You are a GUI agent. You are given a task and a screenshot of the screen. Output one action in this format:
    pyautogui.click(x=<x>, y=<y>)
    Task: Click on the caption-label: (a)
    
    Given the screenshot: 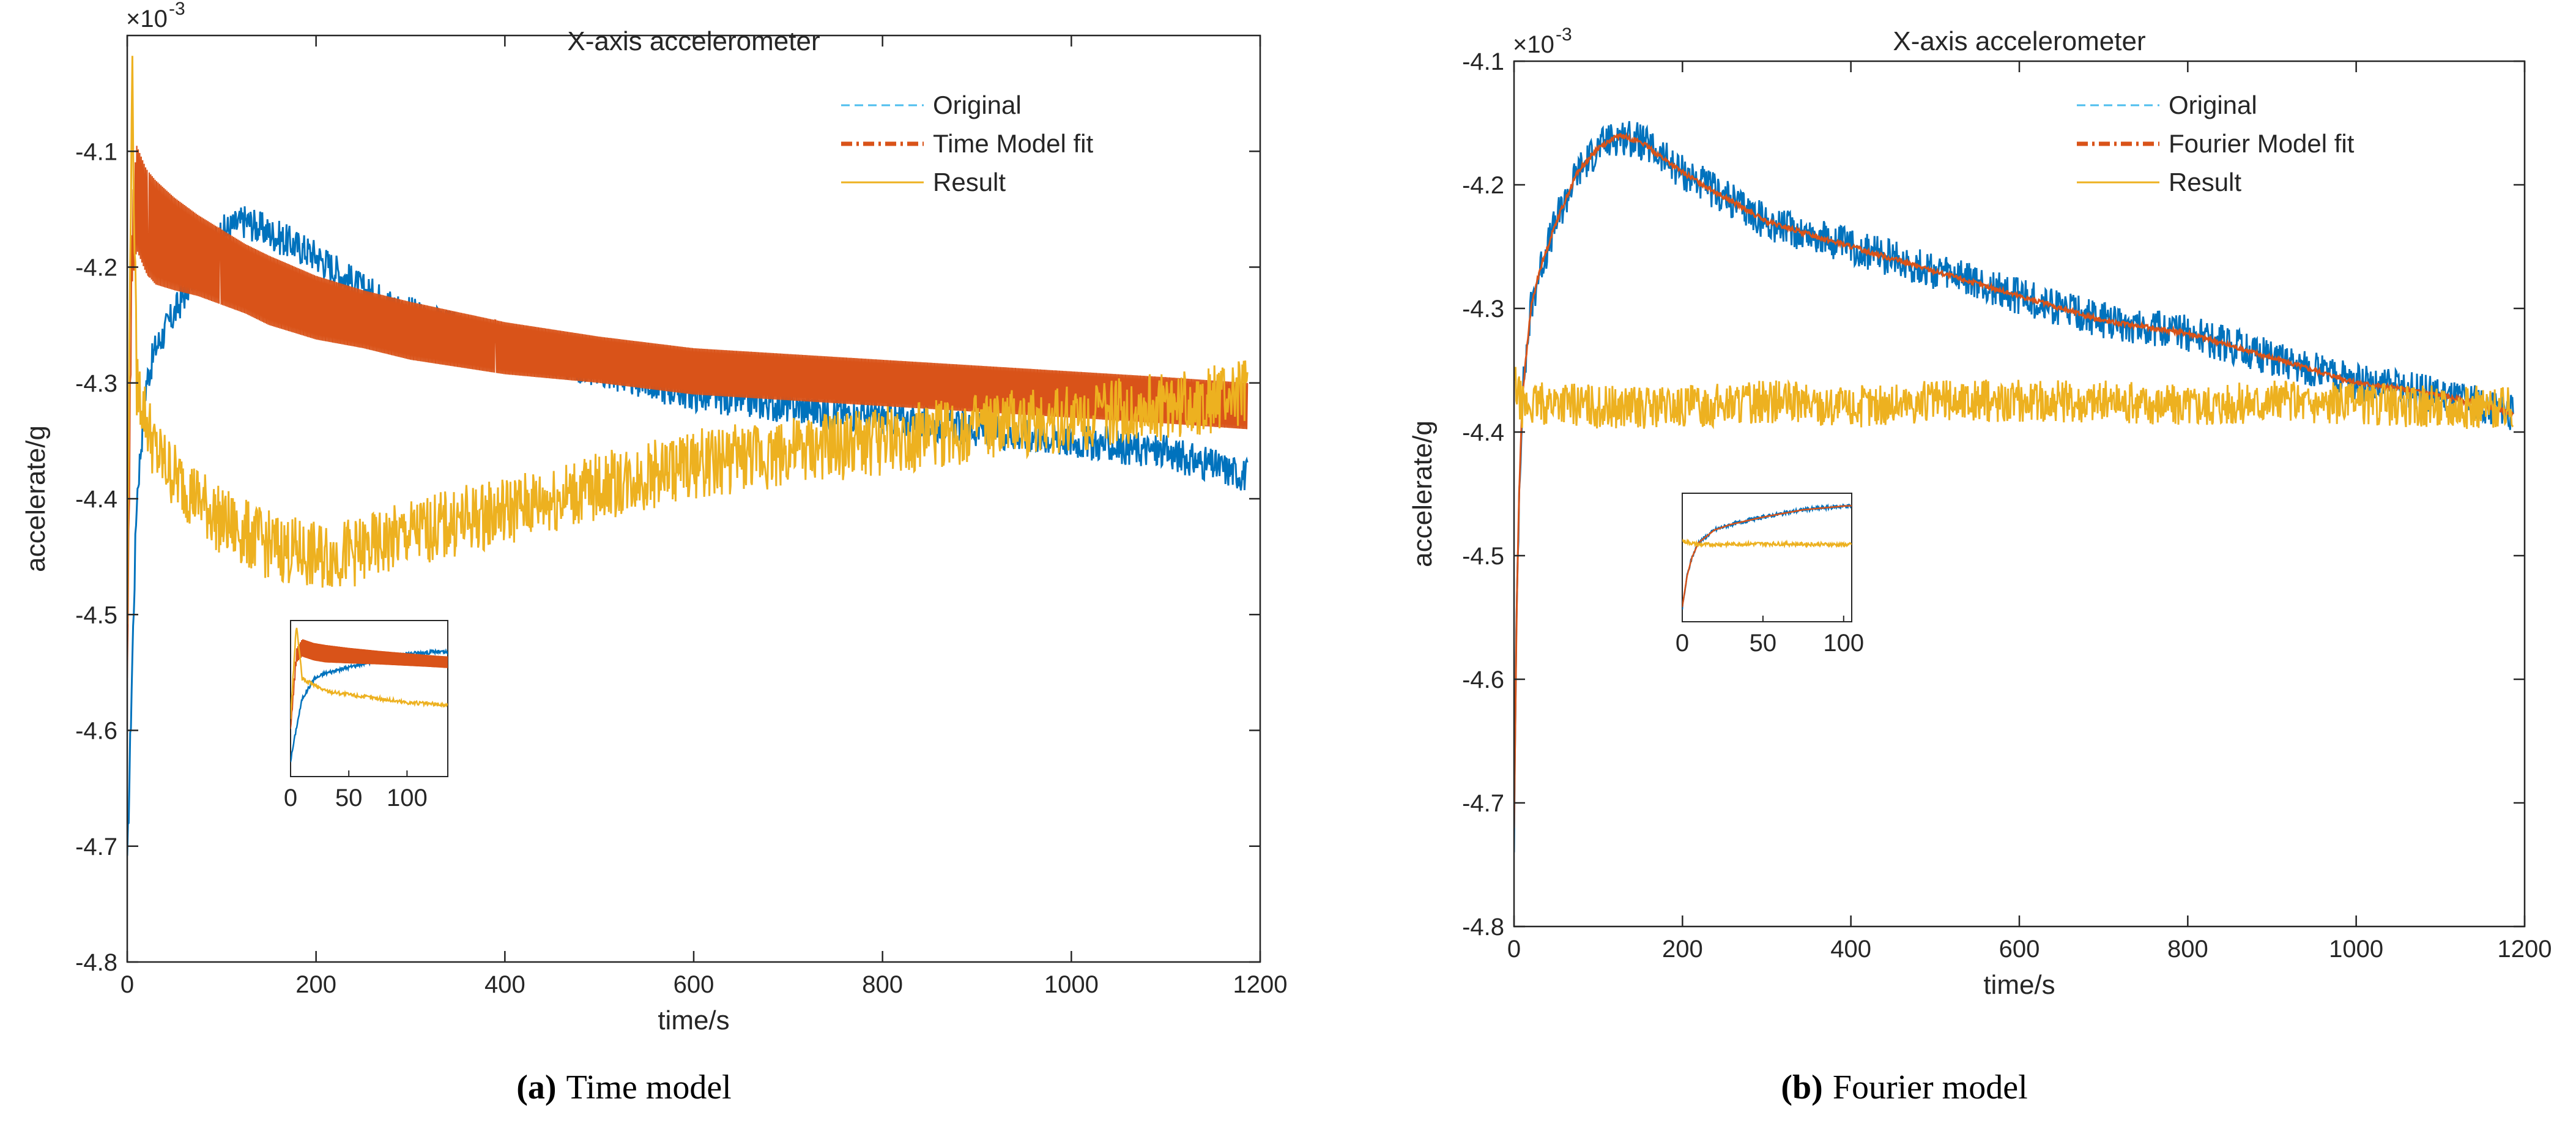 What is the action you would take?
    pyautogui.click(x=536, y=1087)
    